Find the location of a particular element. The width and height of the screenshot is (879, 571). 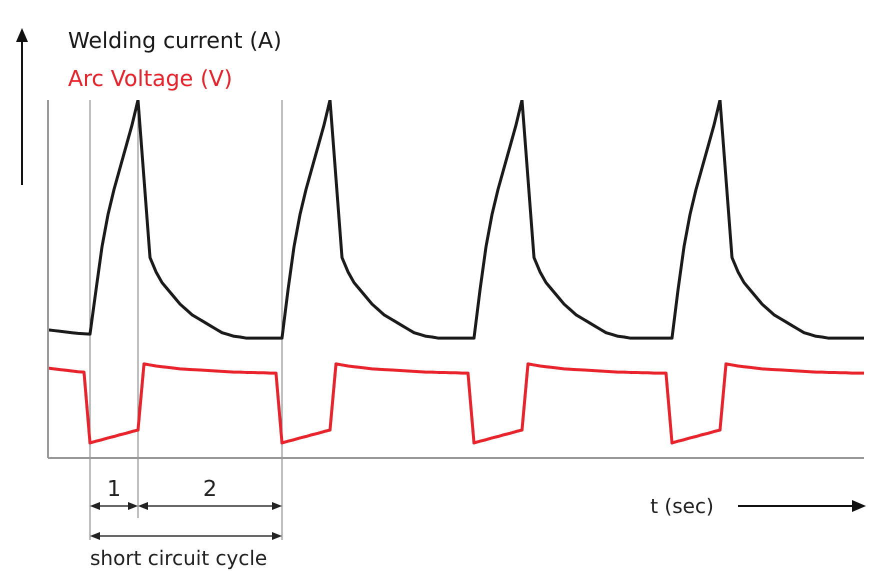

legend-label: Welding current (A) is located at coordinates (175, 41).